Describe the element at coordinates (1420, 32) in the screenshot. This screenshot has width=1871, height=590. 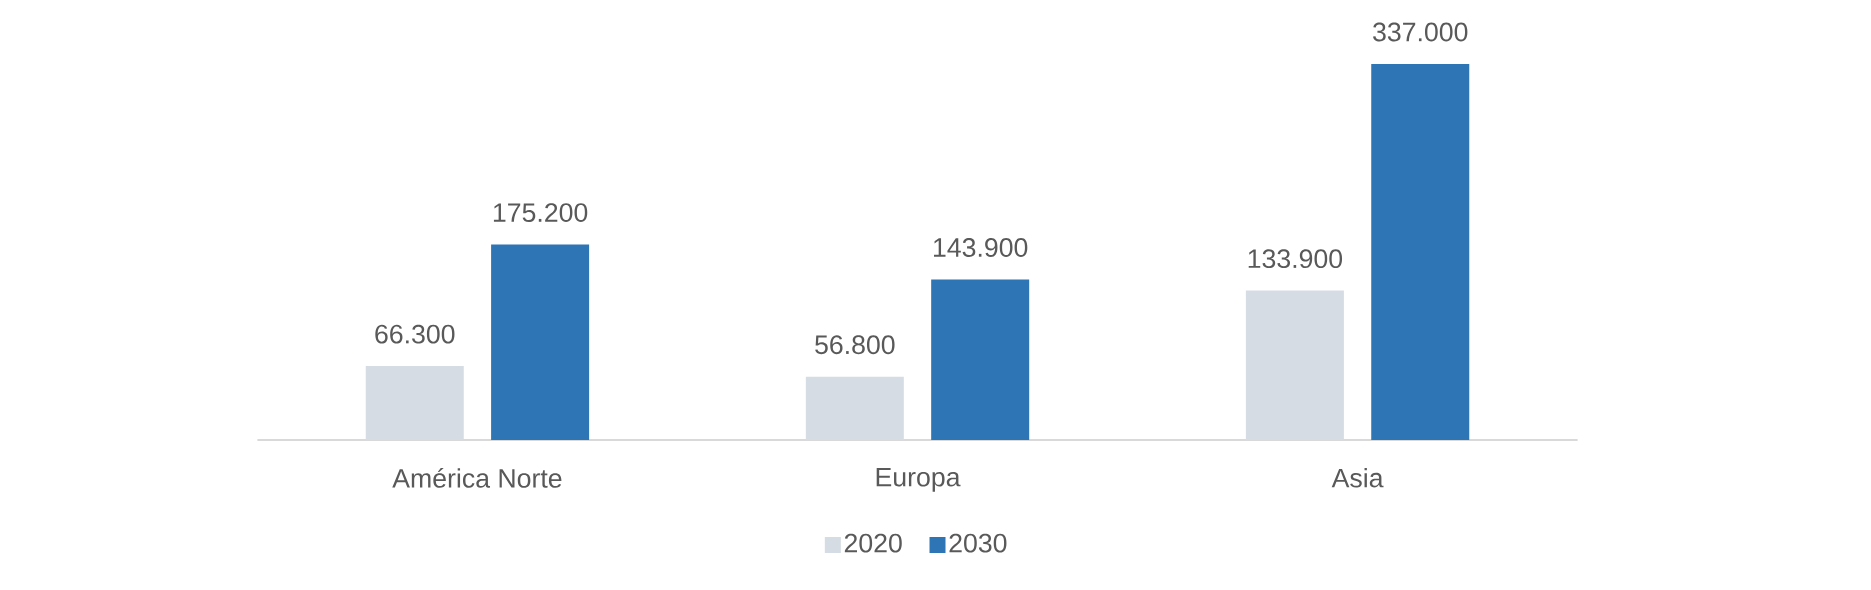
I see `data-label: 337.000` at that location.